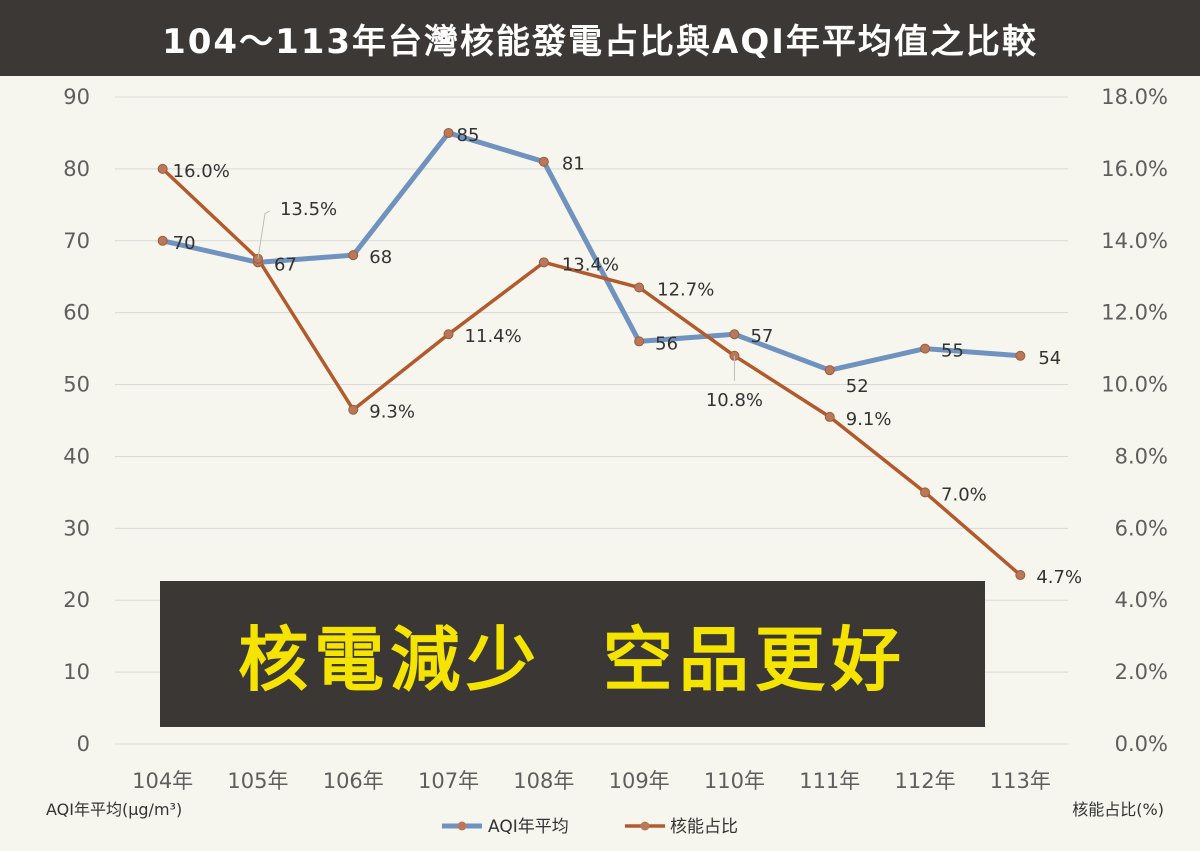  I want to click on x-tick-label: 106年, so click(353, 781).